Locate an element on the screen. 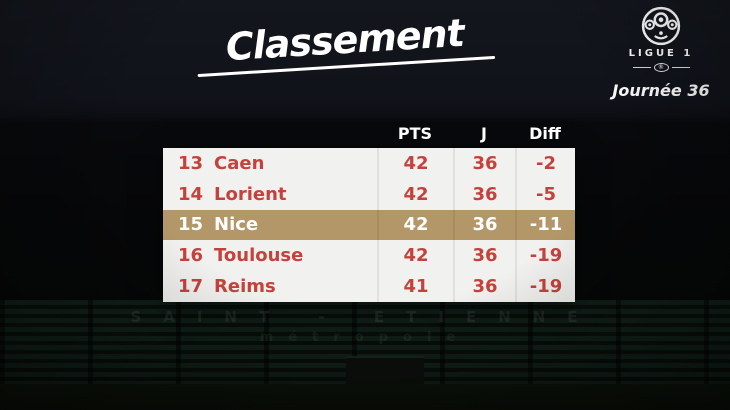  club-name: Caen is located at coordinates (239, 163).